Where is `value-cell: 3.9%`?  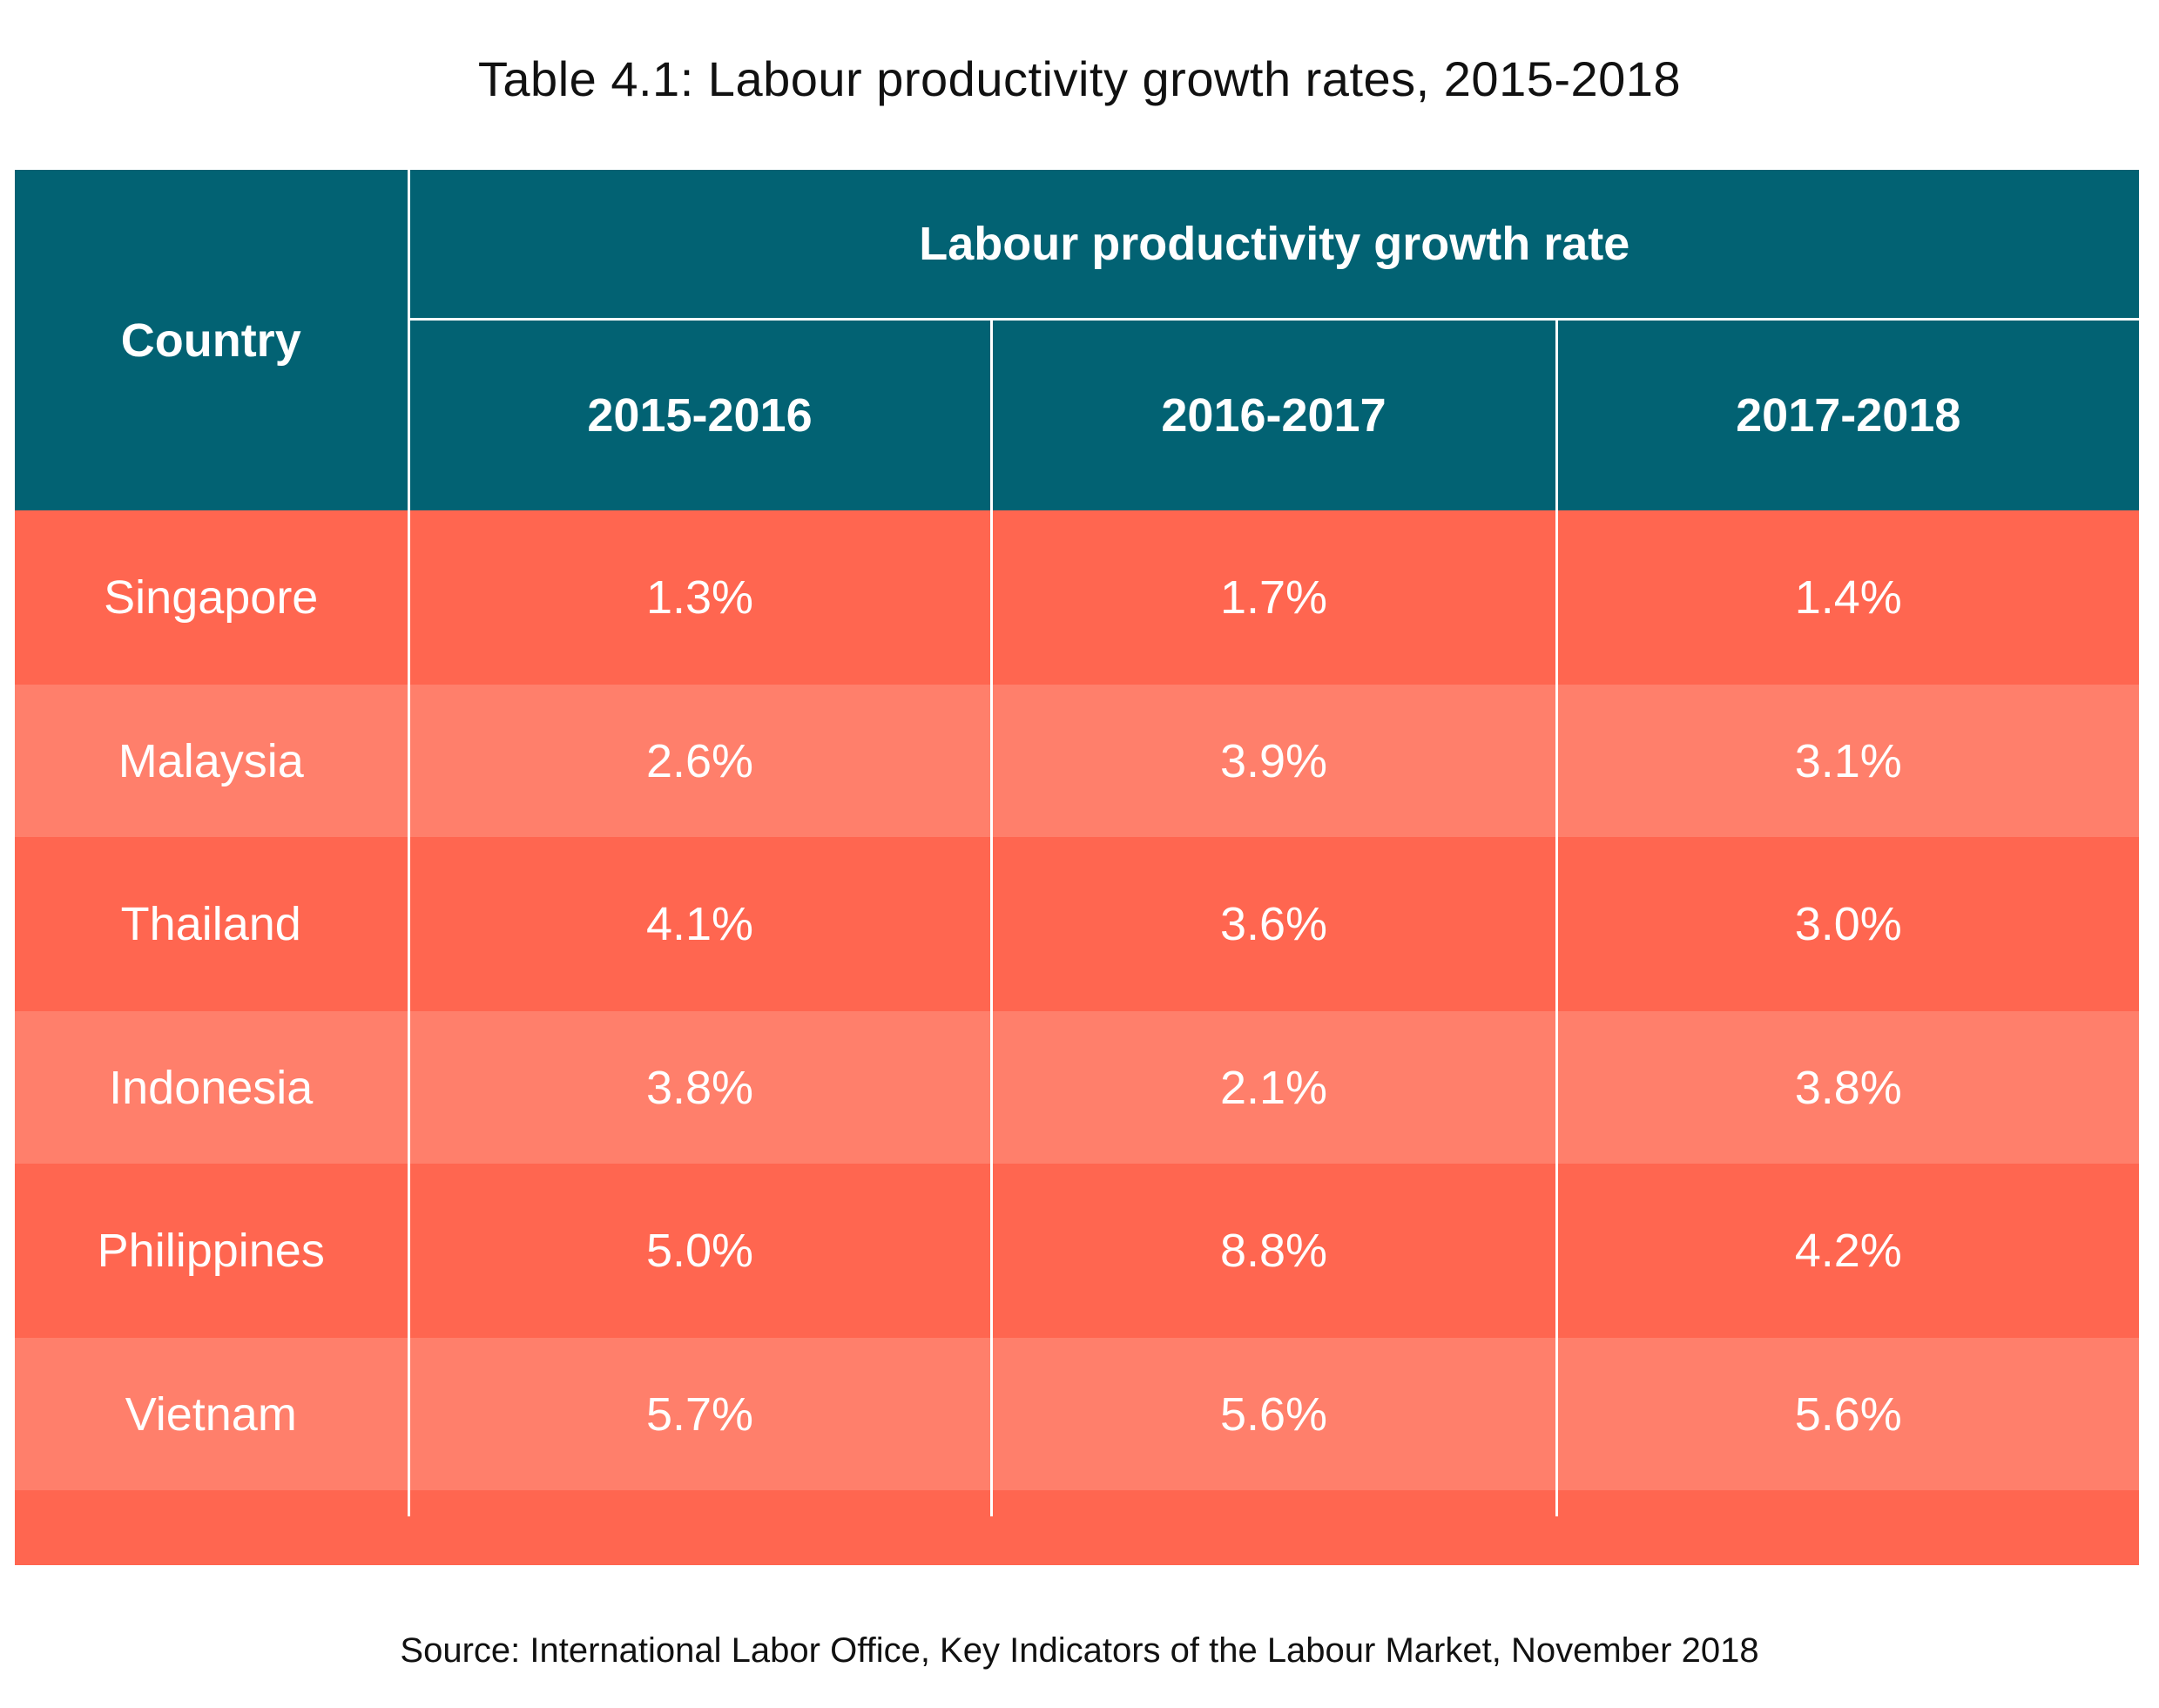 value-cell: 3.9% is located at coordinates (1274, 761).